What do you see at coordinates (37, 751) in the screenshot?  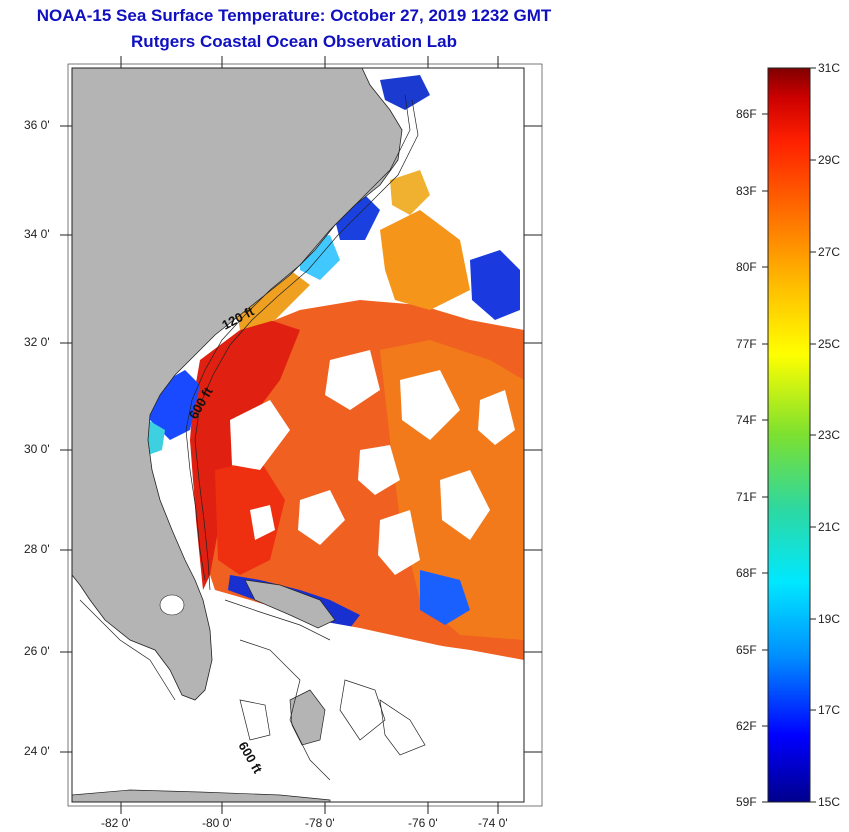 I see `lat-label-24: 24 0'` at bounding box center [37, 751].